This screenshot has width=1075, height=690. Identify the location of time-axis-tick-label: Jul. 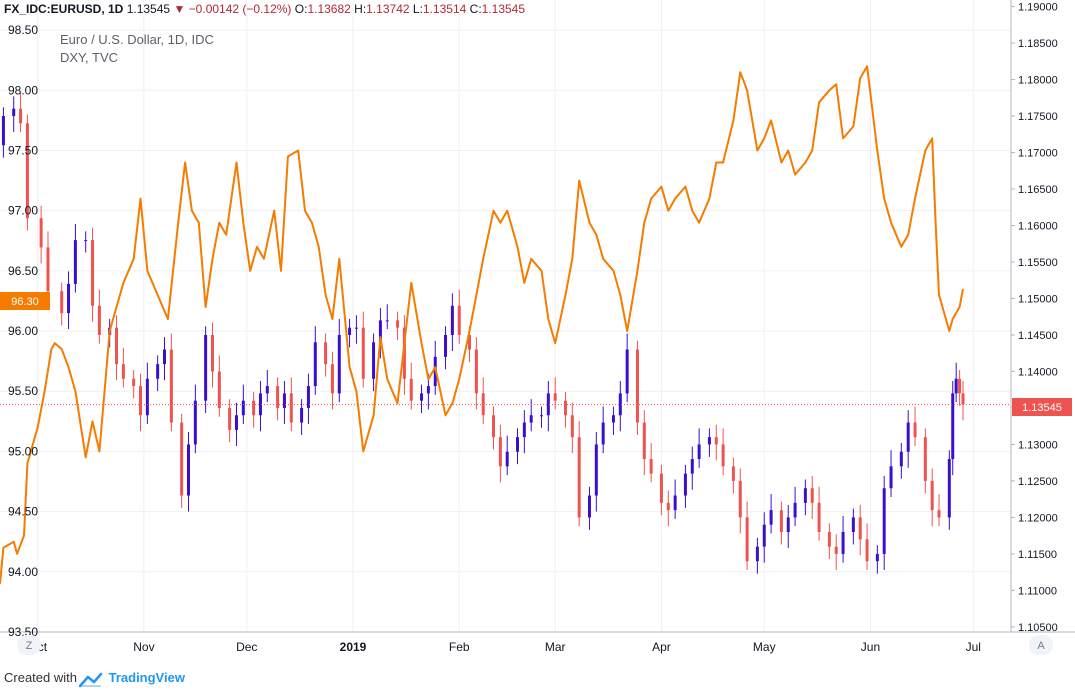
(973, 647).